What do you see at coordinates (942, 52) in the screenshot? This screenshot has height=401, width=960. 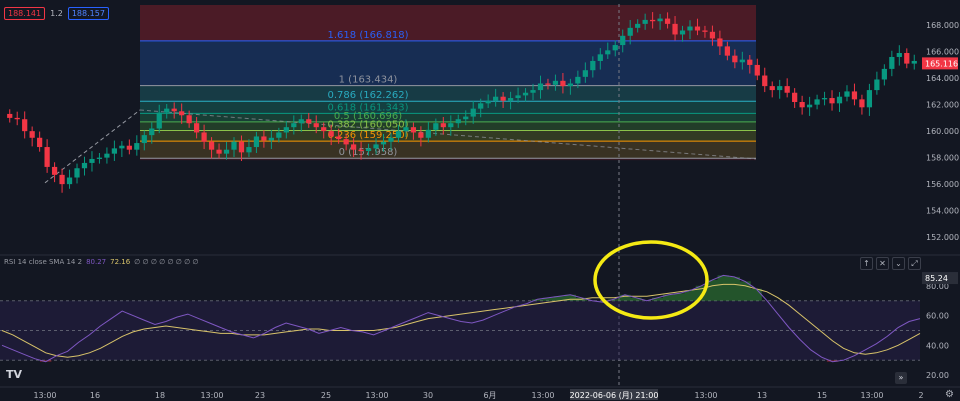 I see `price-axis-tick: 166.000` at bounding box center [942, 52].